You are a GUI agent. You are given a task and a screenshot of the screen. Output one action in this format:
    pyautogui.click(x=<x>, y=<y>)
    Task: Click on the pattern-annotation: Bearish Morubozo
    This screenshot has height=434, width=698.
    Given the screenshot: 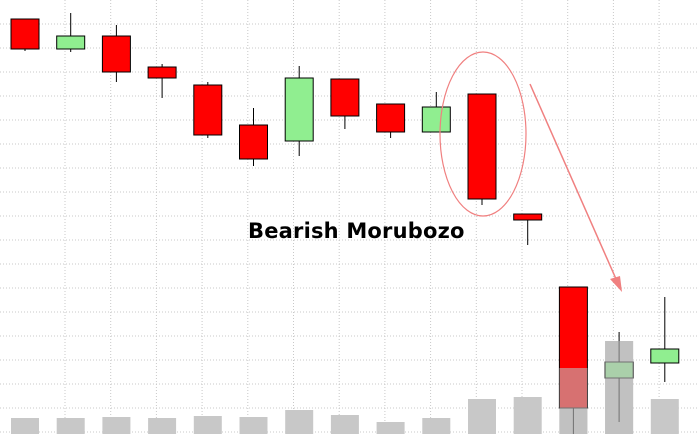 What is the action you would take?
    pyautogui.click(x=356, y=231)
    